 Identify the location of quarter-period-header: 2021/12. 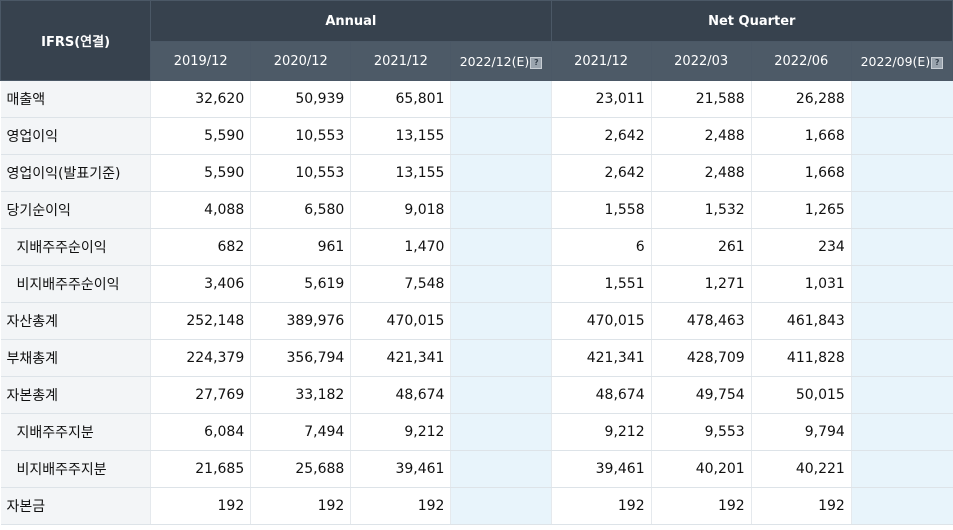
(601, 61).